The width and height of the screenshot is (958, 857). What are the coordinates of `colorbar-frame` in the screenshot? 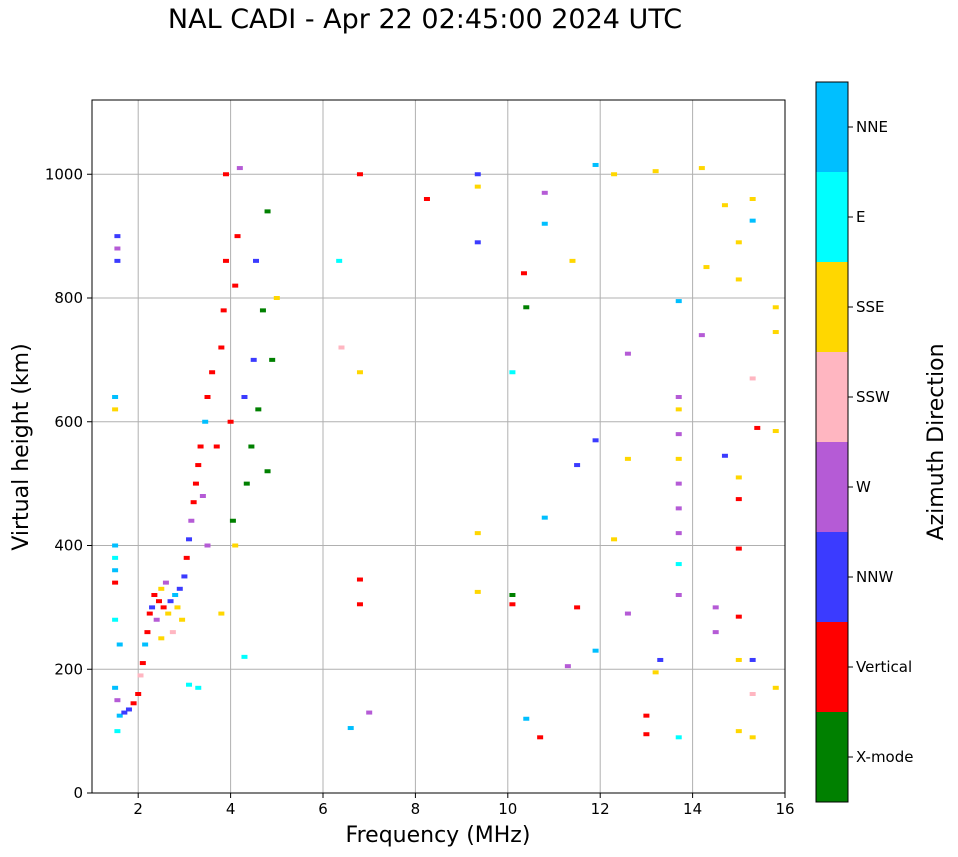 It's located at (832, 442).